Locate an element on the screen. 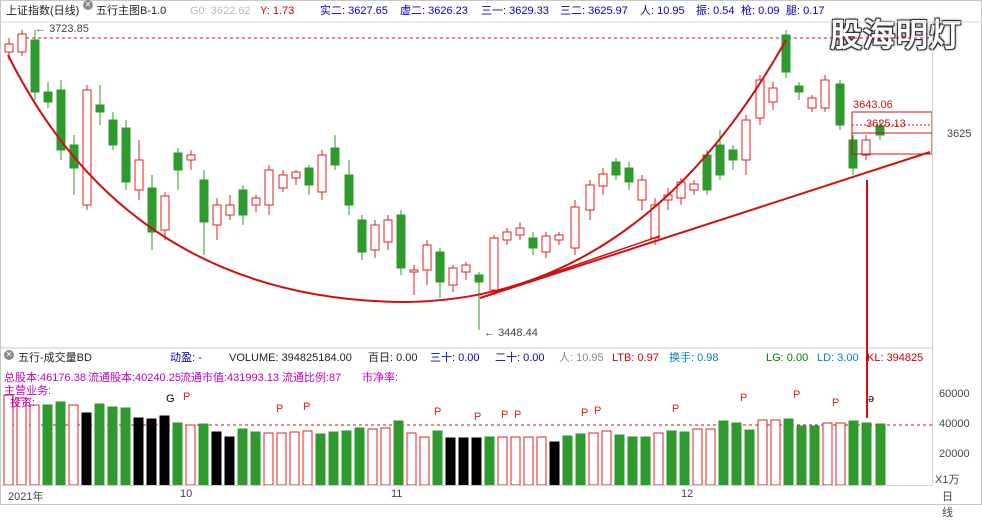 Image resolution: width=982 pixels, height=520 pixels. dongying-value: 动盈: - is located at coordinates (186, 358).